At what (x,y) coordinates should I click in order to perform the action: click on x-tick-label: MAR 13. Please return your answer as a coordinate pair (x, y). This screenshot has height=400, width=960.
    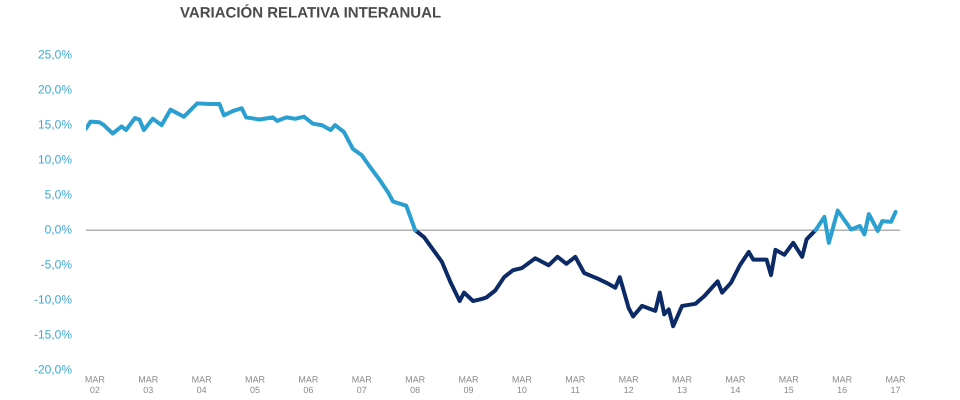
    Looking at the image, I should click on (682, 385).